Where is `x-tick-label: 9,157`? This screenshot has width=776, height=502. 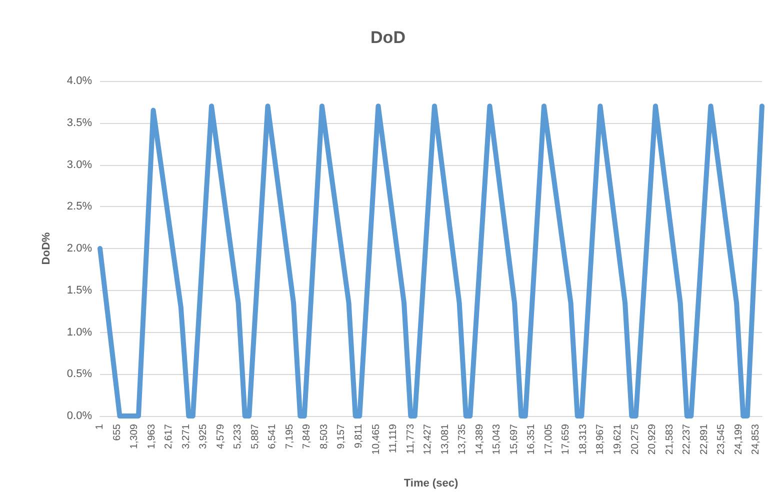 x-tick-label: 9,157 is located at coordinates (342, 437).